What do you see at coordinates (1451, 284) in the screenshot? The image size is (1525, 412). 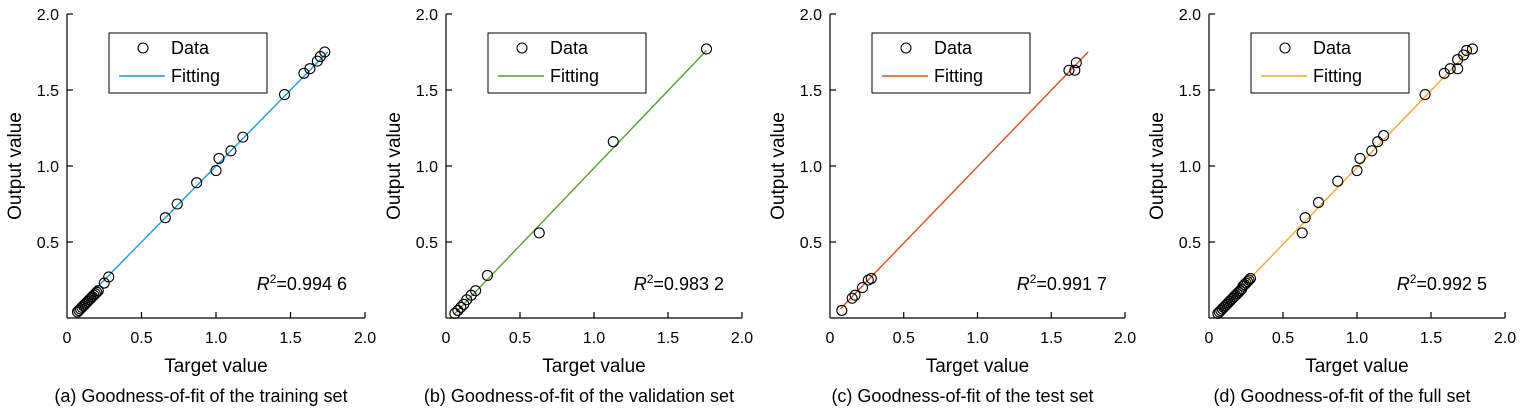 I see `r-squared-value: =0.992 5` at bounding box center [1451, 284].